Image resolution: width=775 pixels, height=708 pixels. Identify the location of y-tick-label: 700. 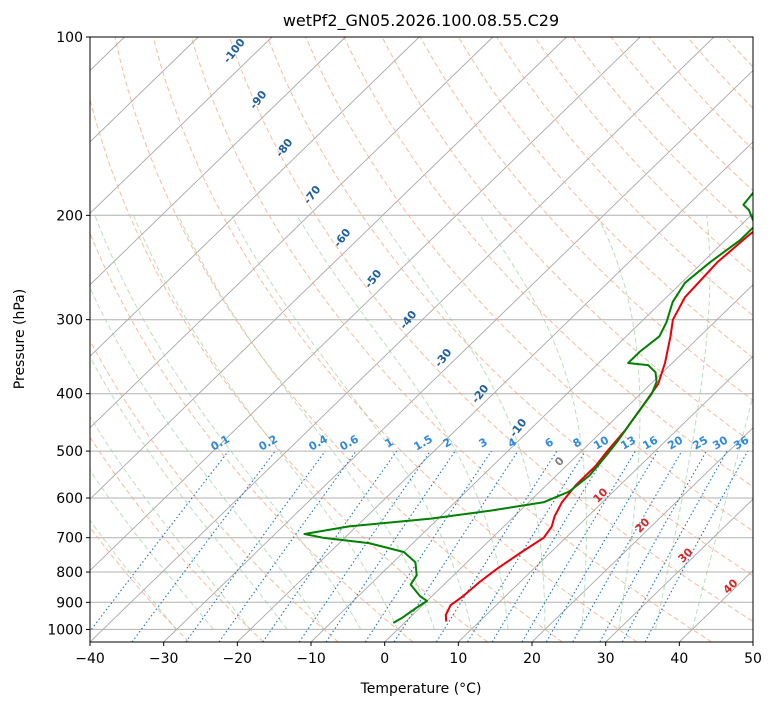
(69, 539).